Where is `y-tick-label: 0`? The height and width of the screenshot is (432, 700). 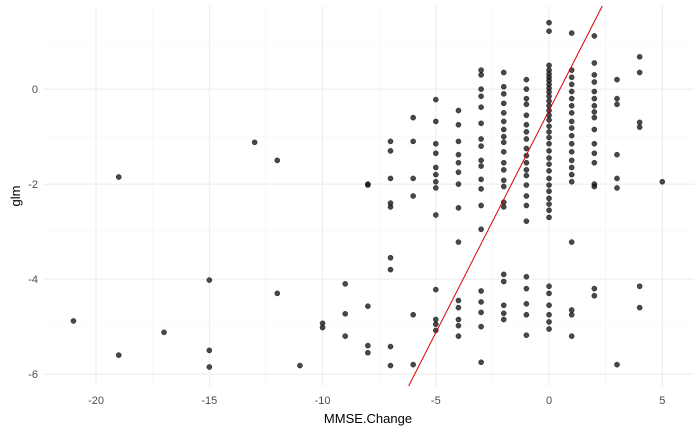 y-tick-label: 0 is located at coordinates (35, 90).